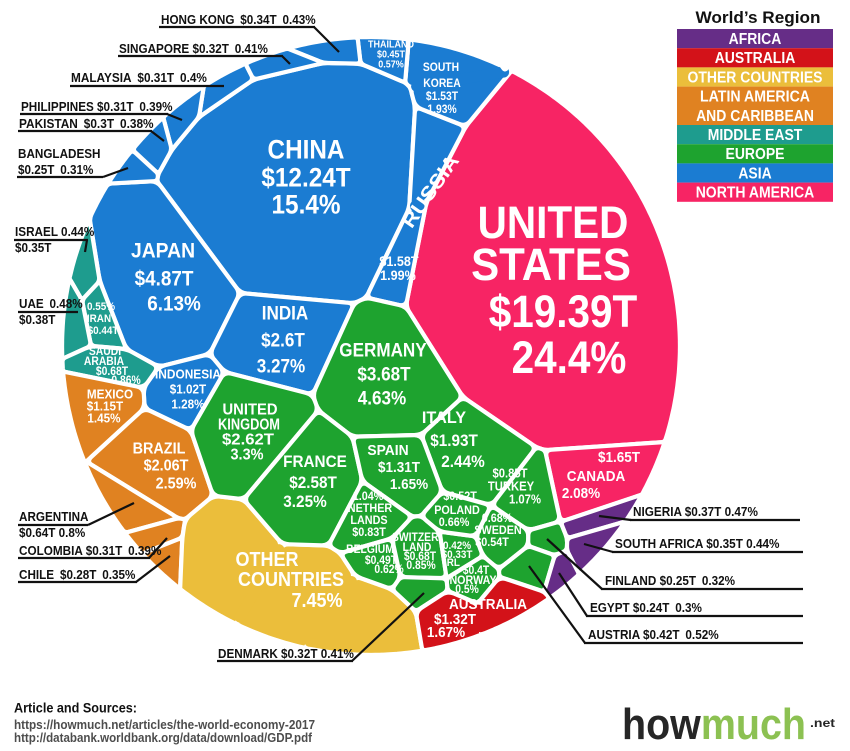 The width and height of the screenshot is (850, 751). What do you see at coordinates (462, 461) in the screenshot?
I see `svg-text: 2.44%` at bounding box center [462, 461].